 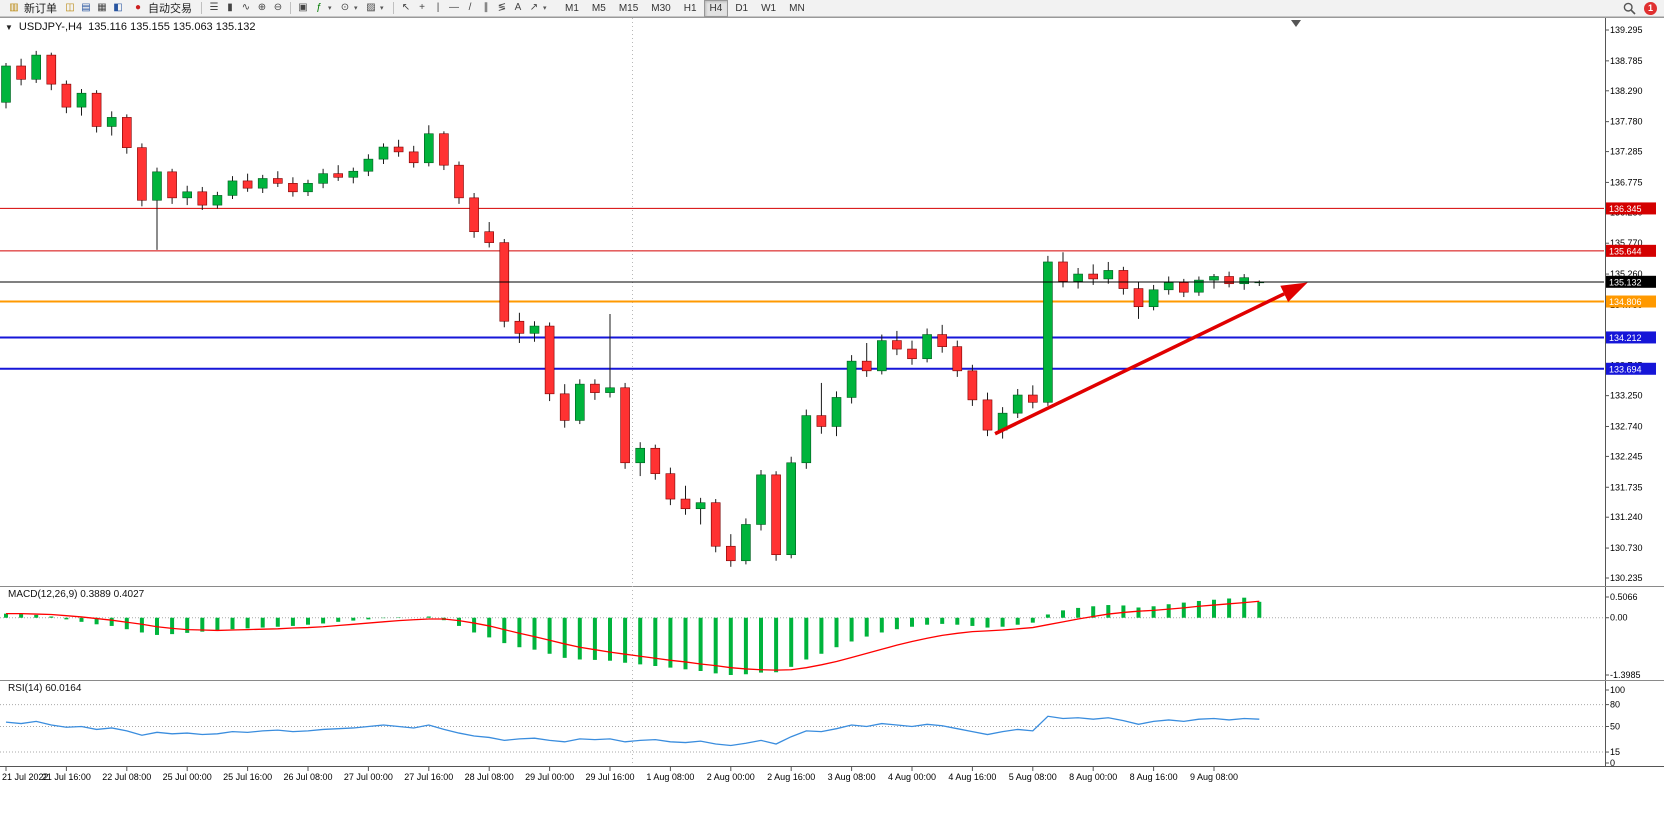 What do you see at coordinates (1626, 91) in the screenshot?
I see `svg-text: 138.290` at bounding box center [1626, 91].